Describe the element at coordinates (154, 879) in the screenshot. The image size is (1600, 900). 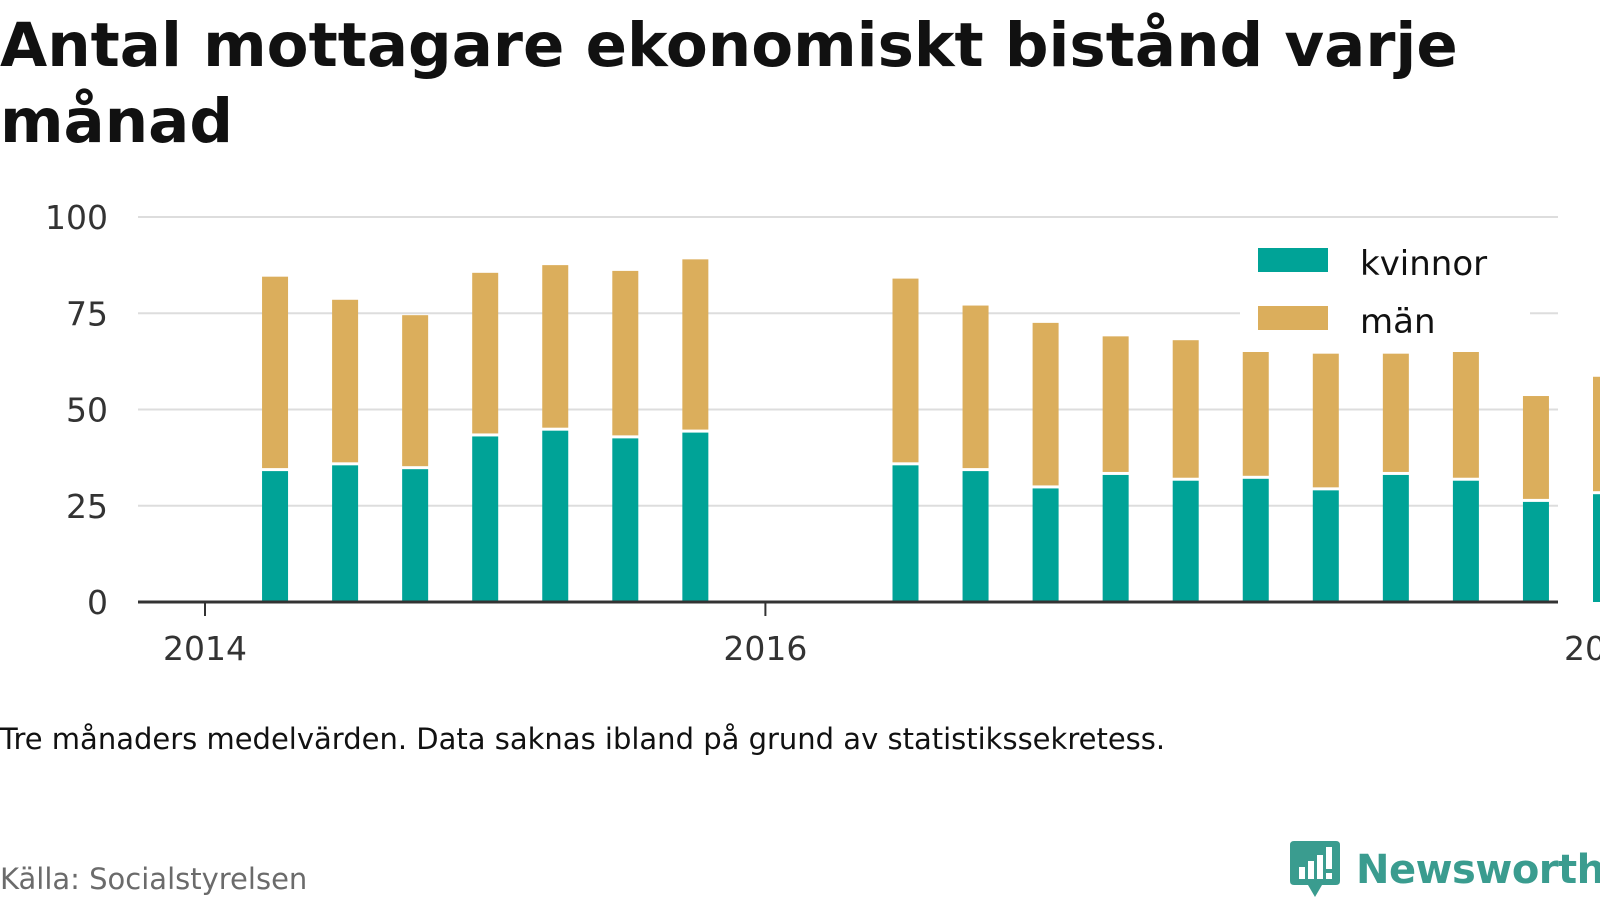
I see `source-credit: Källa: Socialstyrelsen` at that location.